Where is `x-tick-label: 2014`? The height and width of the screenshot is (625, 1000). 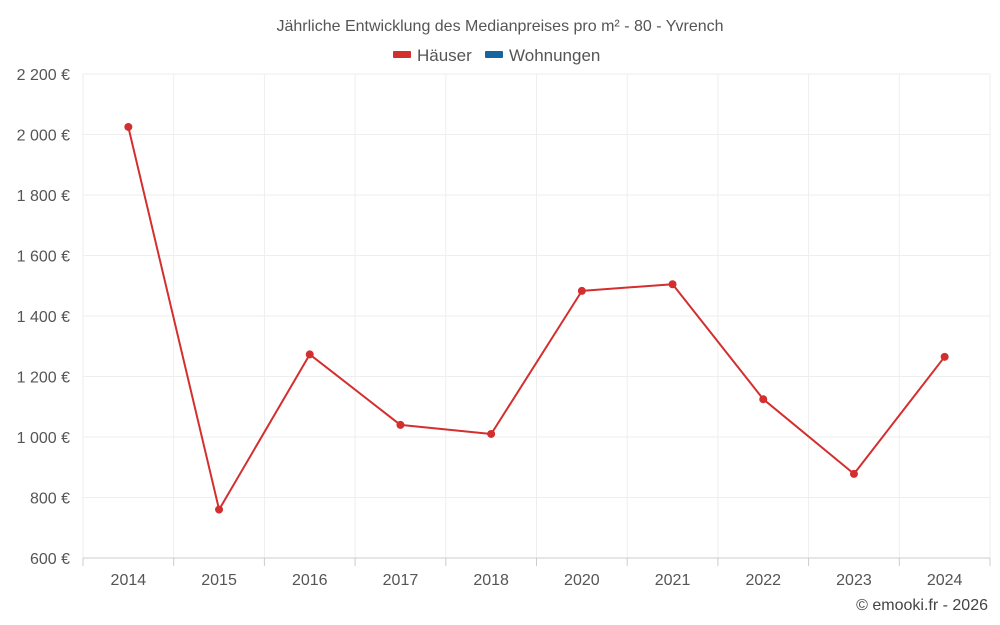 x-tick-label: 2014 is located at coordinates (129, 580).